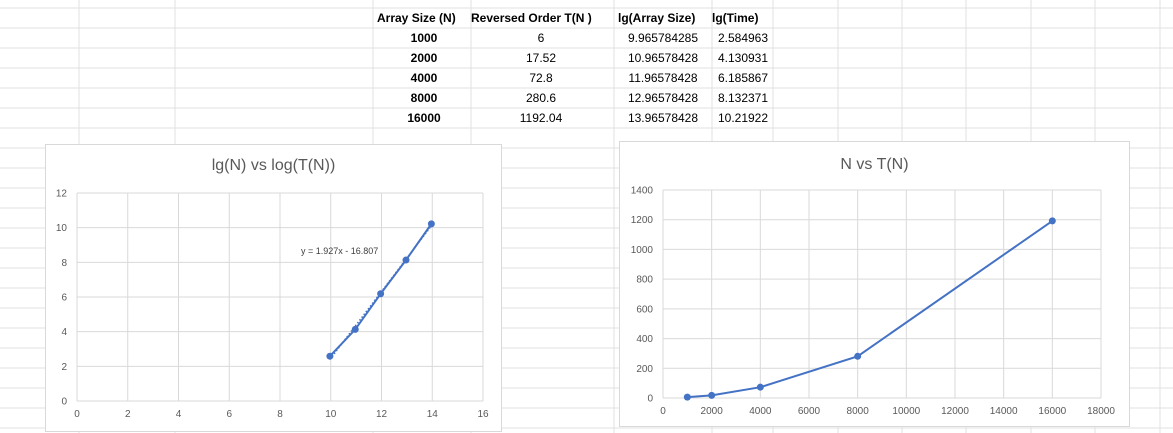  I want to click on x-tick-label: 18000, so click(1101, 411).